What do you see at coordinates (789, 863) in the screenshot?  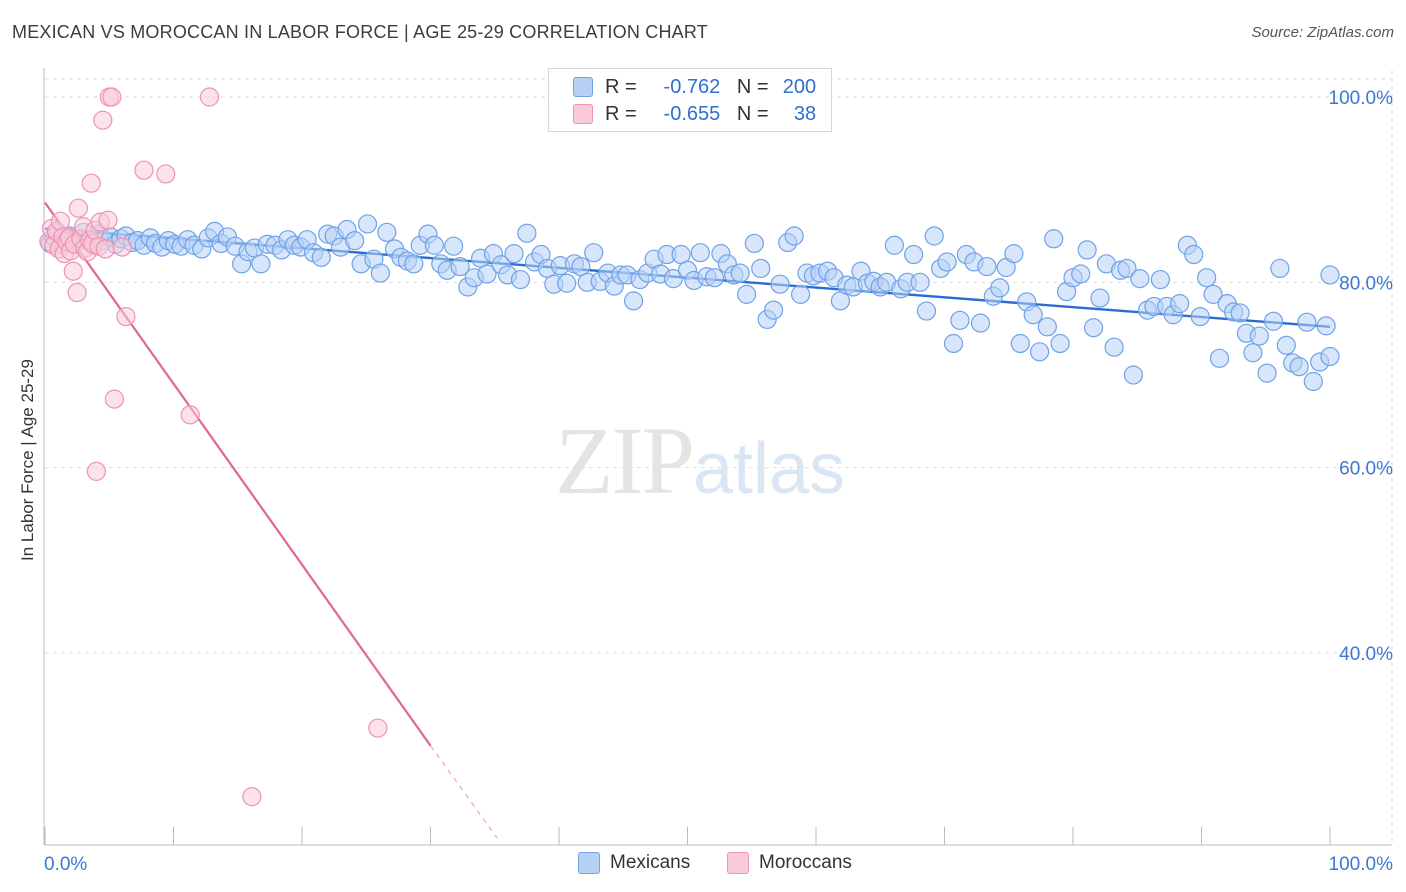 I see `series-legend-moroccans: Moroccans` at bounding box center [789, 863].